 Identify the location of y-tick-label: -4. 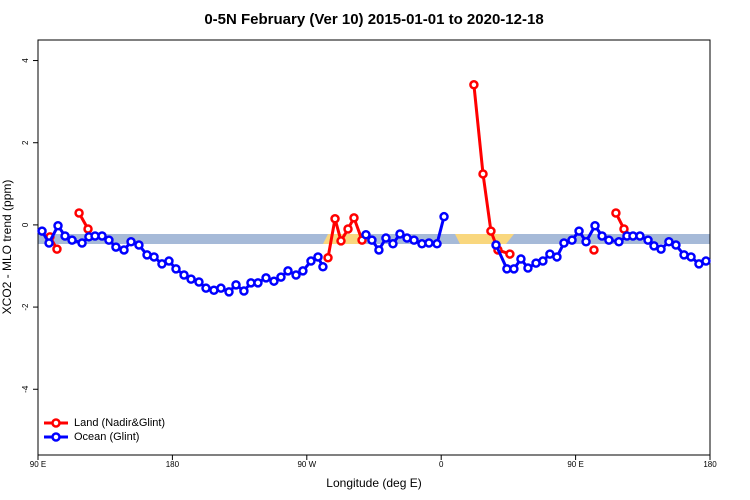
(25, 389).